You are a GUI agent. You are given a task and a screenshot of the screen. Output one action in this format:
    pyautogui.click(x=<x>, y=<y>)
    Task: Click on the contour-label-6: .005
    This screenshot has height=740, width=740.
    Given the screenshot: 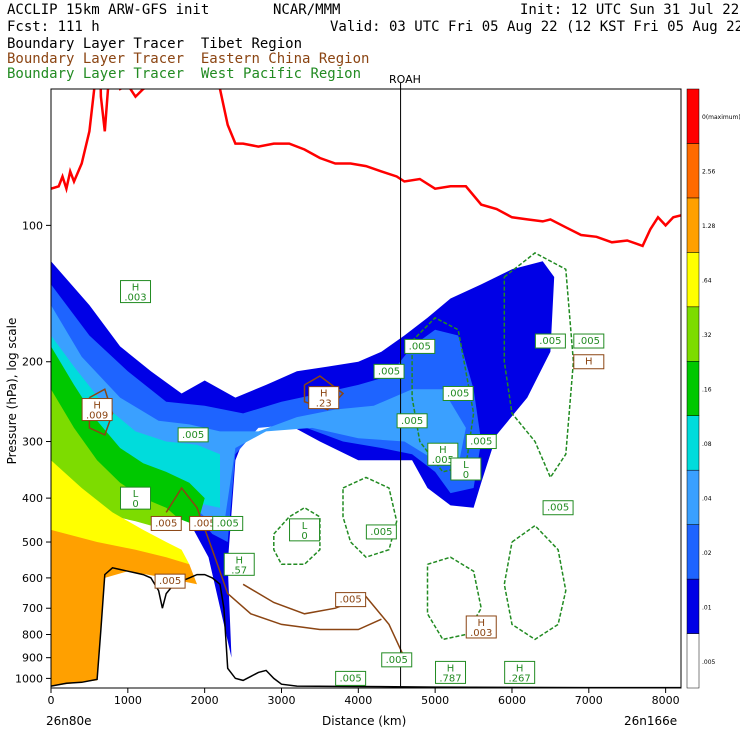 What is the action you would take?
    pyautogui.click(x=228, y=523)
    